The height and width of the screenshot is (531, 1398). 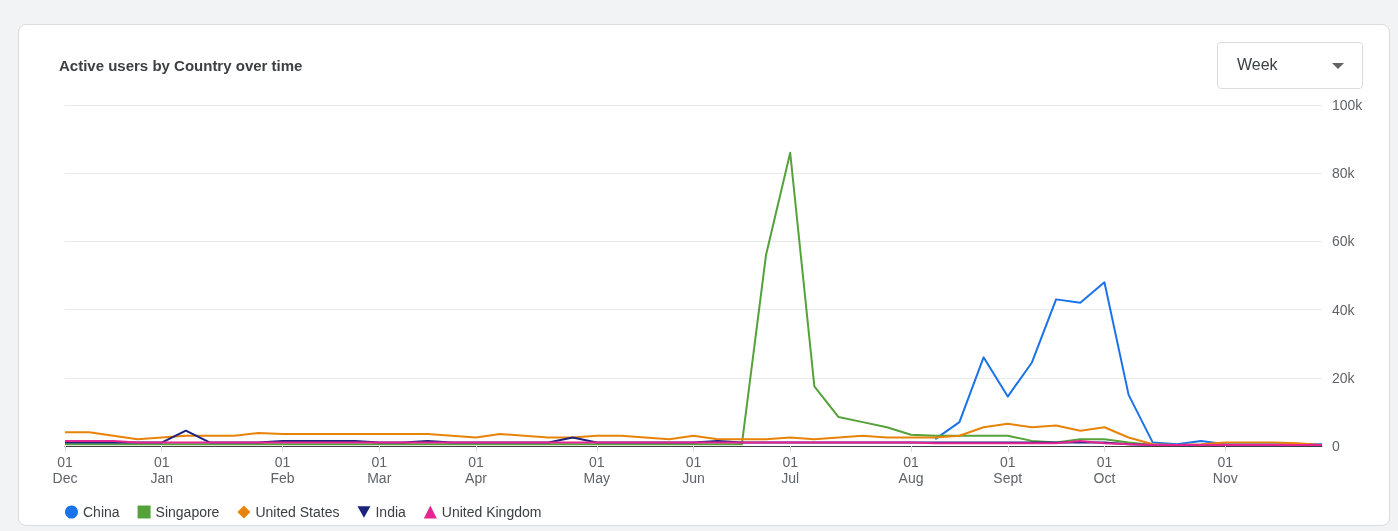 I want to click on legend-label: India, so click(x=391, y=512).